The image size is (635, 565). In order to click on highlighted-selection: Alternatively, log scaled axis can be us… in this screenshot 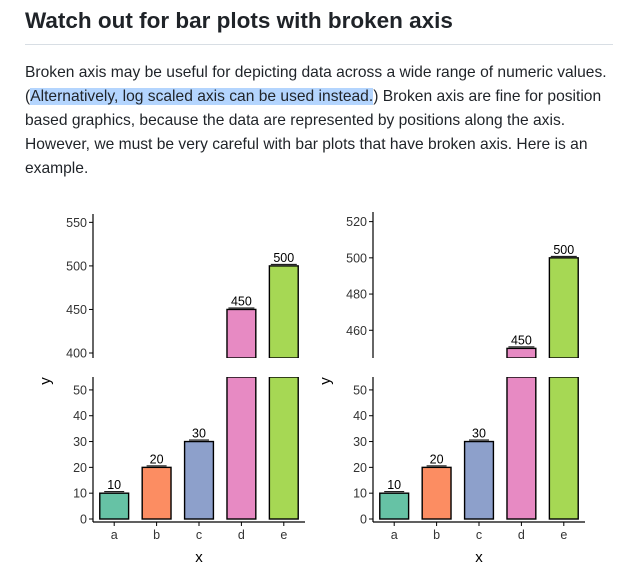, I will do `click(202, 96)`.